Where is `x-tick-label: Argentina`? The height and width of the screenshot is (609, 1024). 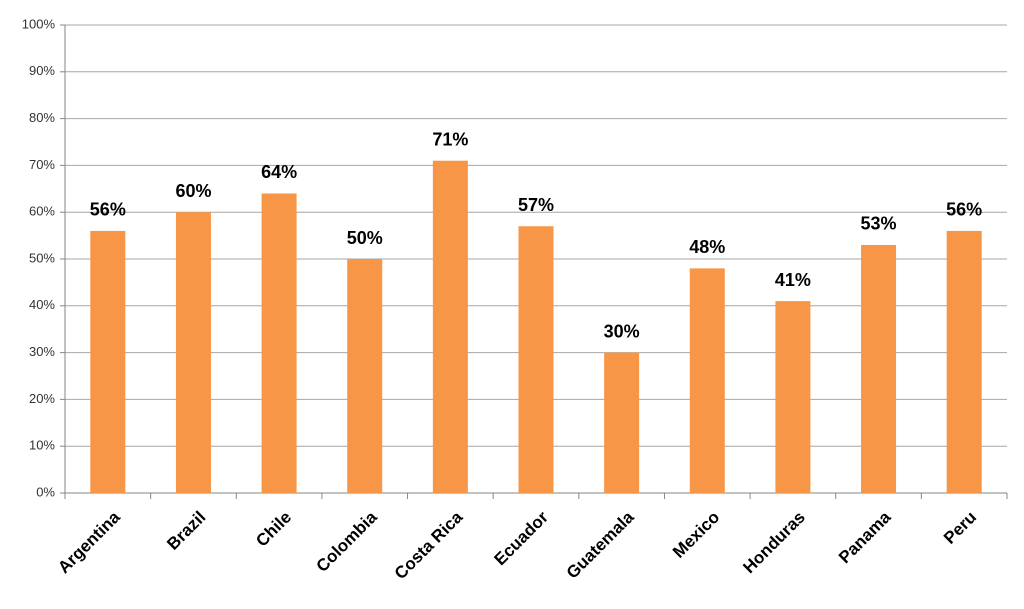 x-tick-label: Argentina is located at coordinates (89, 542).